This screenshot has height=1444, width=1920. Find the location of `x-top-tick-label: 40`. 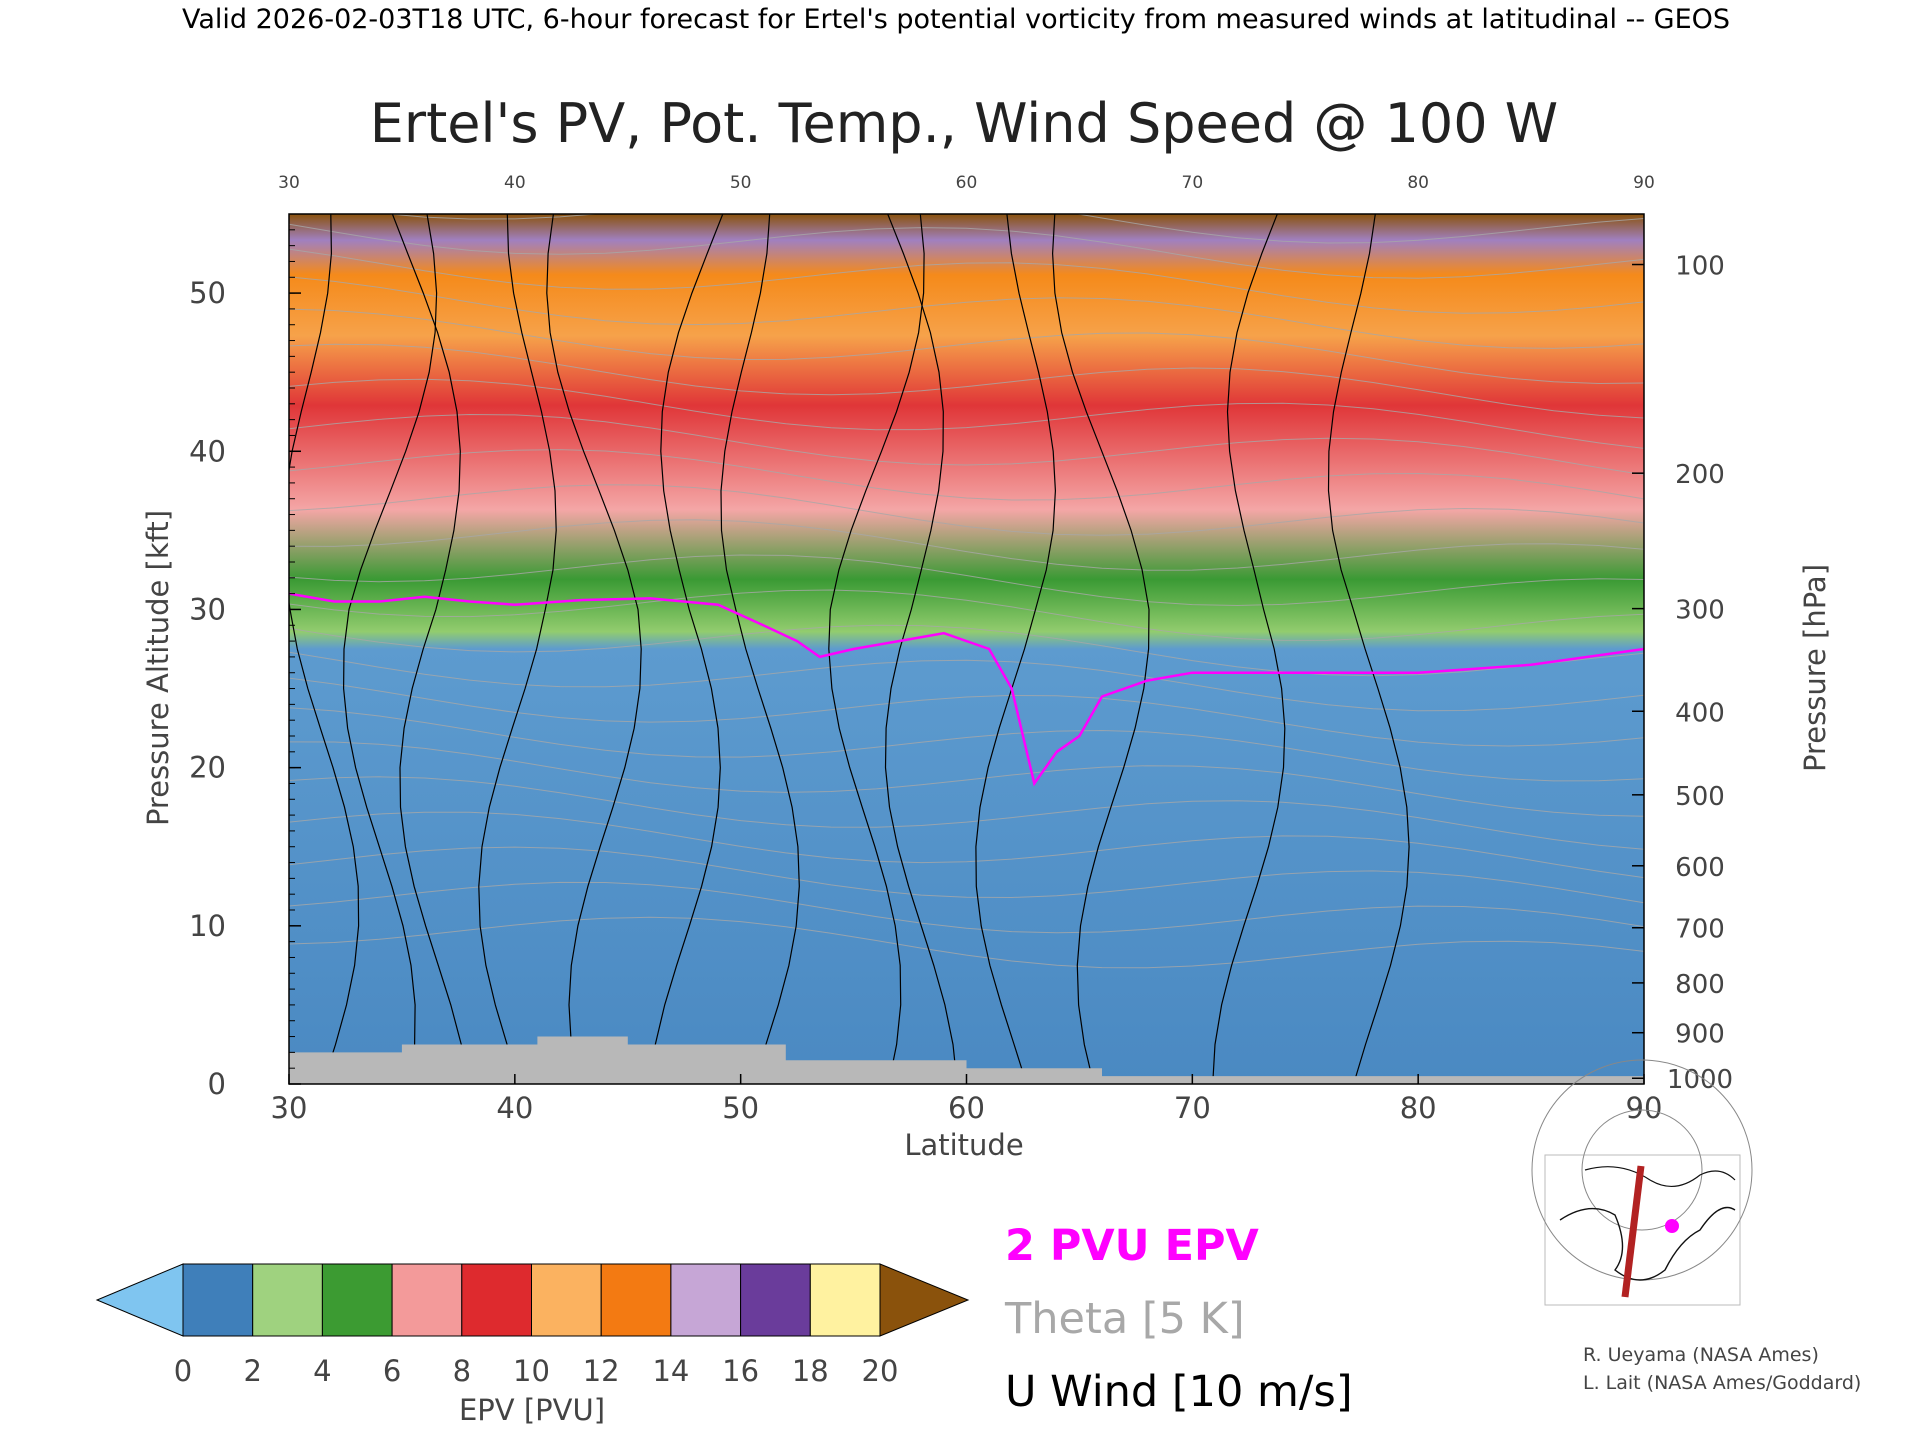

x-top-tick-label: 40 is located at coordinates (515, 183).